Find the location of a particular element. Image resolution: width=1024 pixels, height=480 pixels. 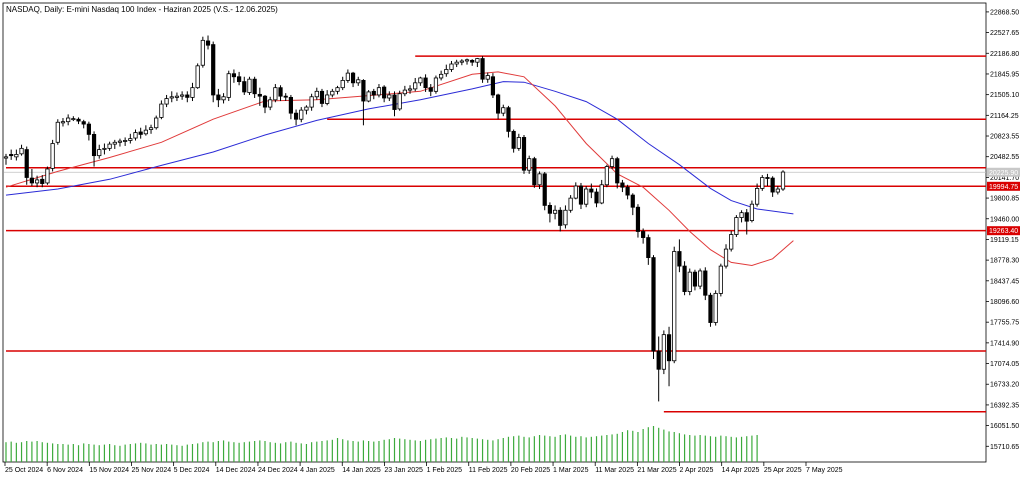

y-tick-label: 21505.10 is located at coordinates (1004, 95).